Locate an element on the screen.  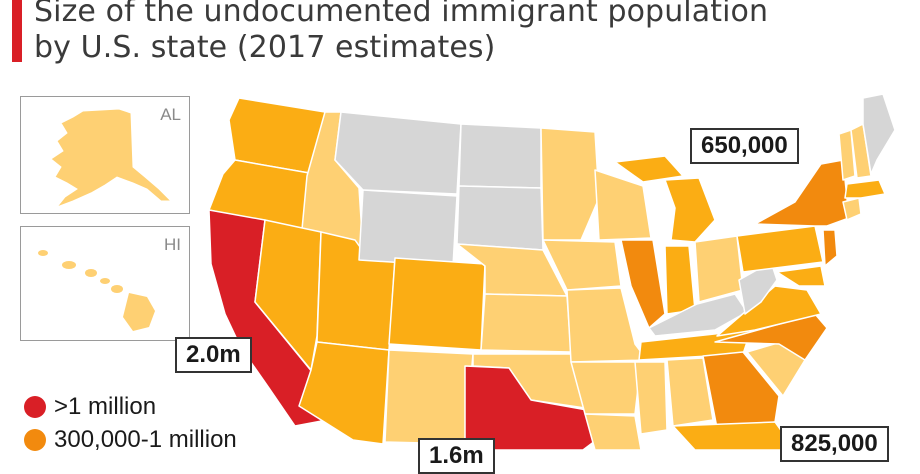
legend-label: 300,000-1 million is located at coordinates (145, 439).